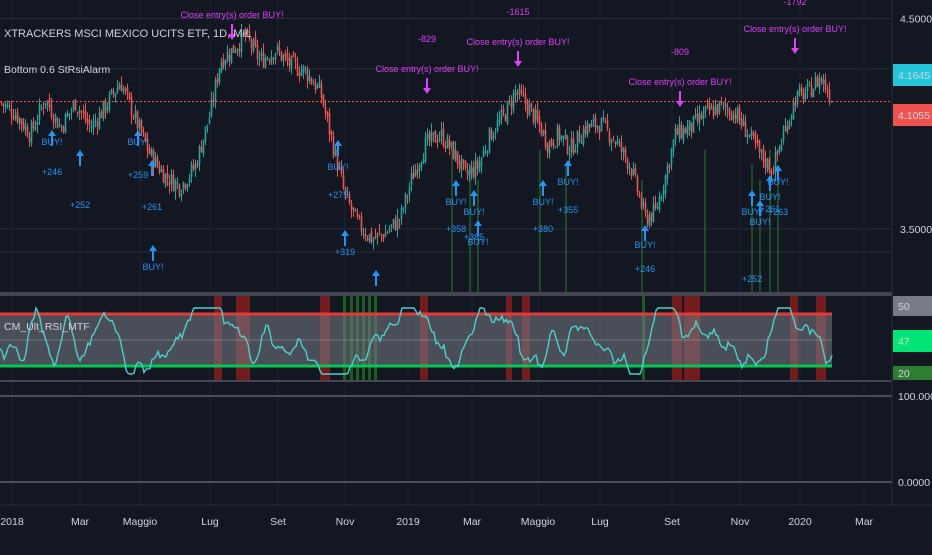 Image resolution: width=932 pixels, height=555 pixels. What do you see at coordinates (455, 202) in the screenshot?
I see `buy-label: BUY!` at bounding box center [455, 202].